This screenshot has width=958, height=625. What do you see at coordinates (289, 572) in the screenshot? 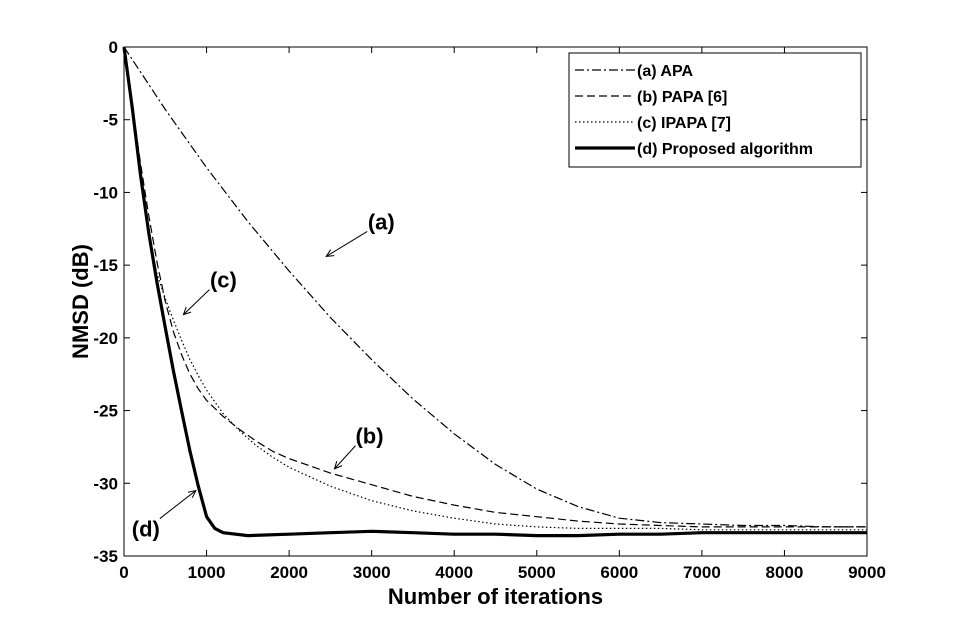
I see `x-tick-label: 2000` at bounding box center [289, 572].